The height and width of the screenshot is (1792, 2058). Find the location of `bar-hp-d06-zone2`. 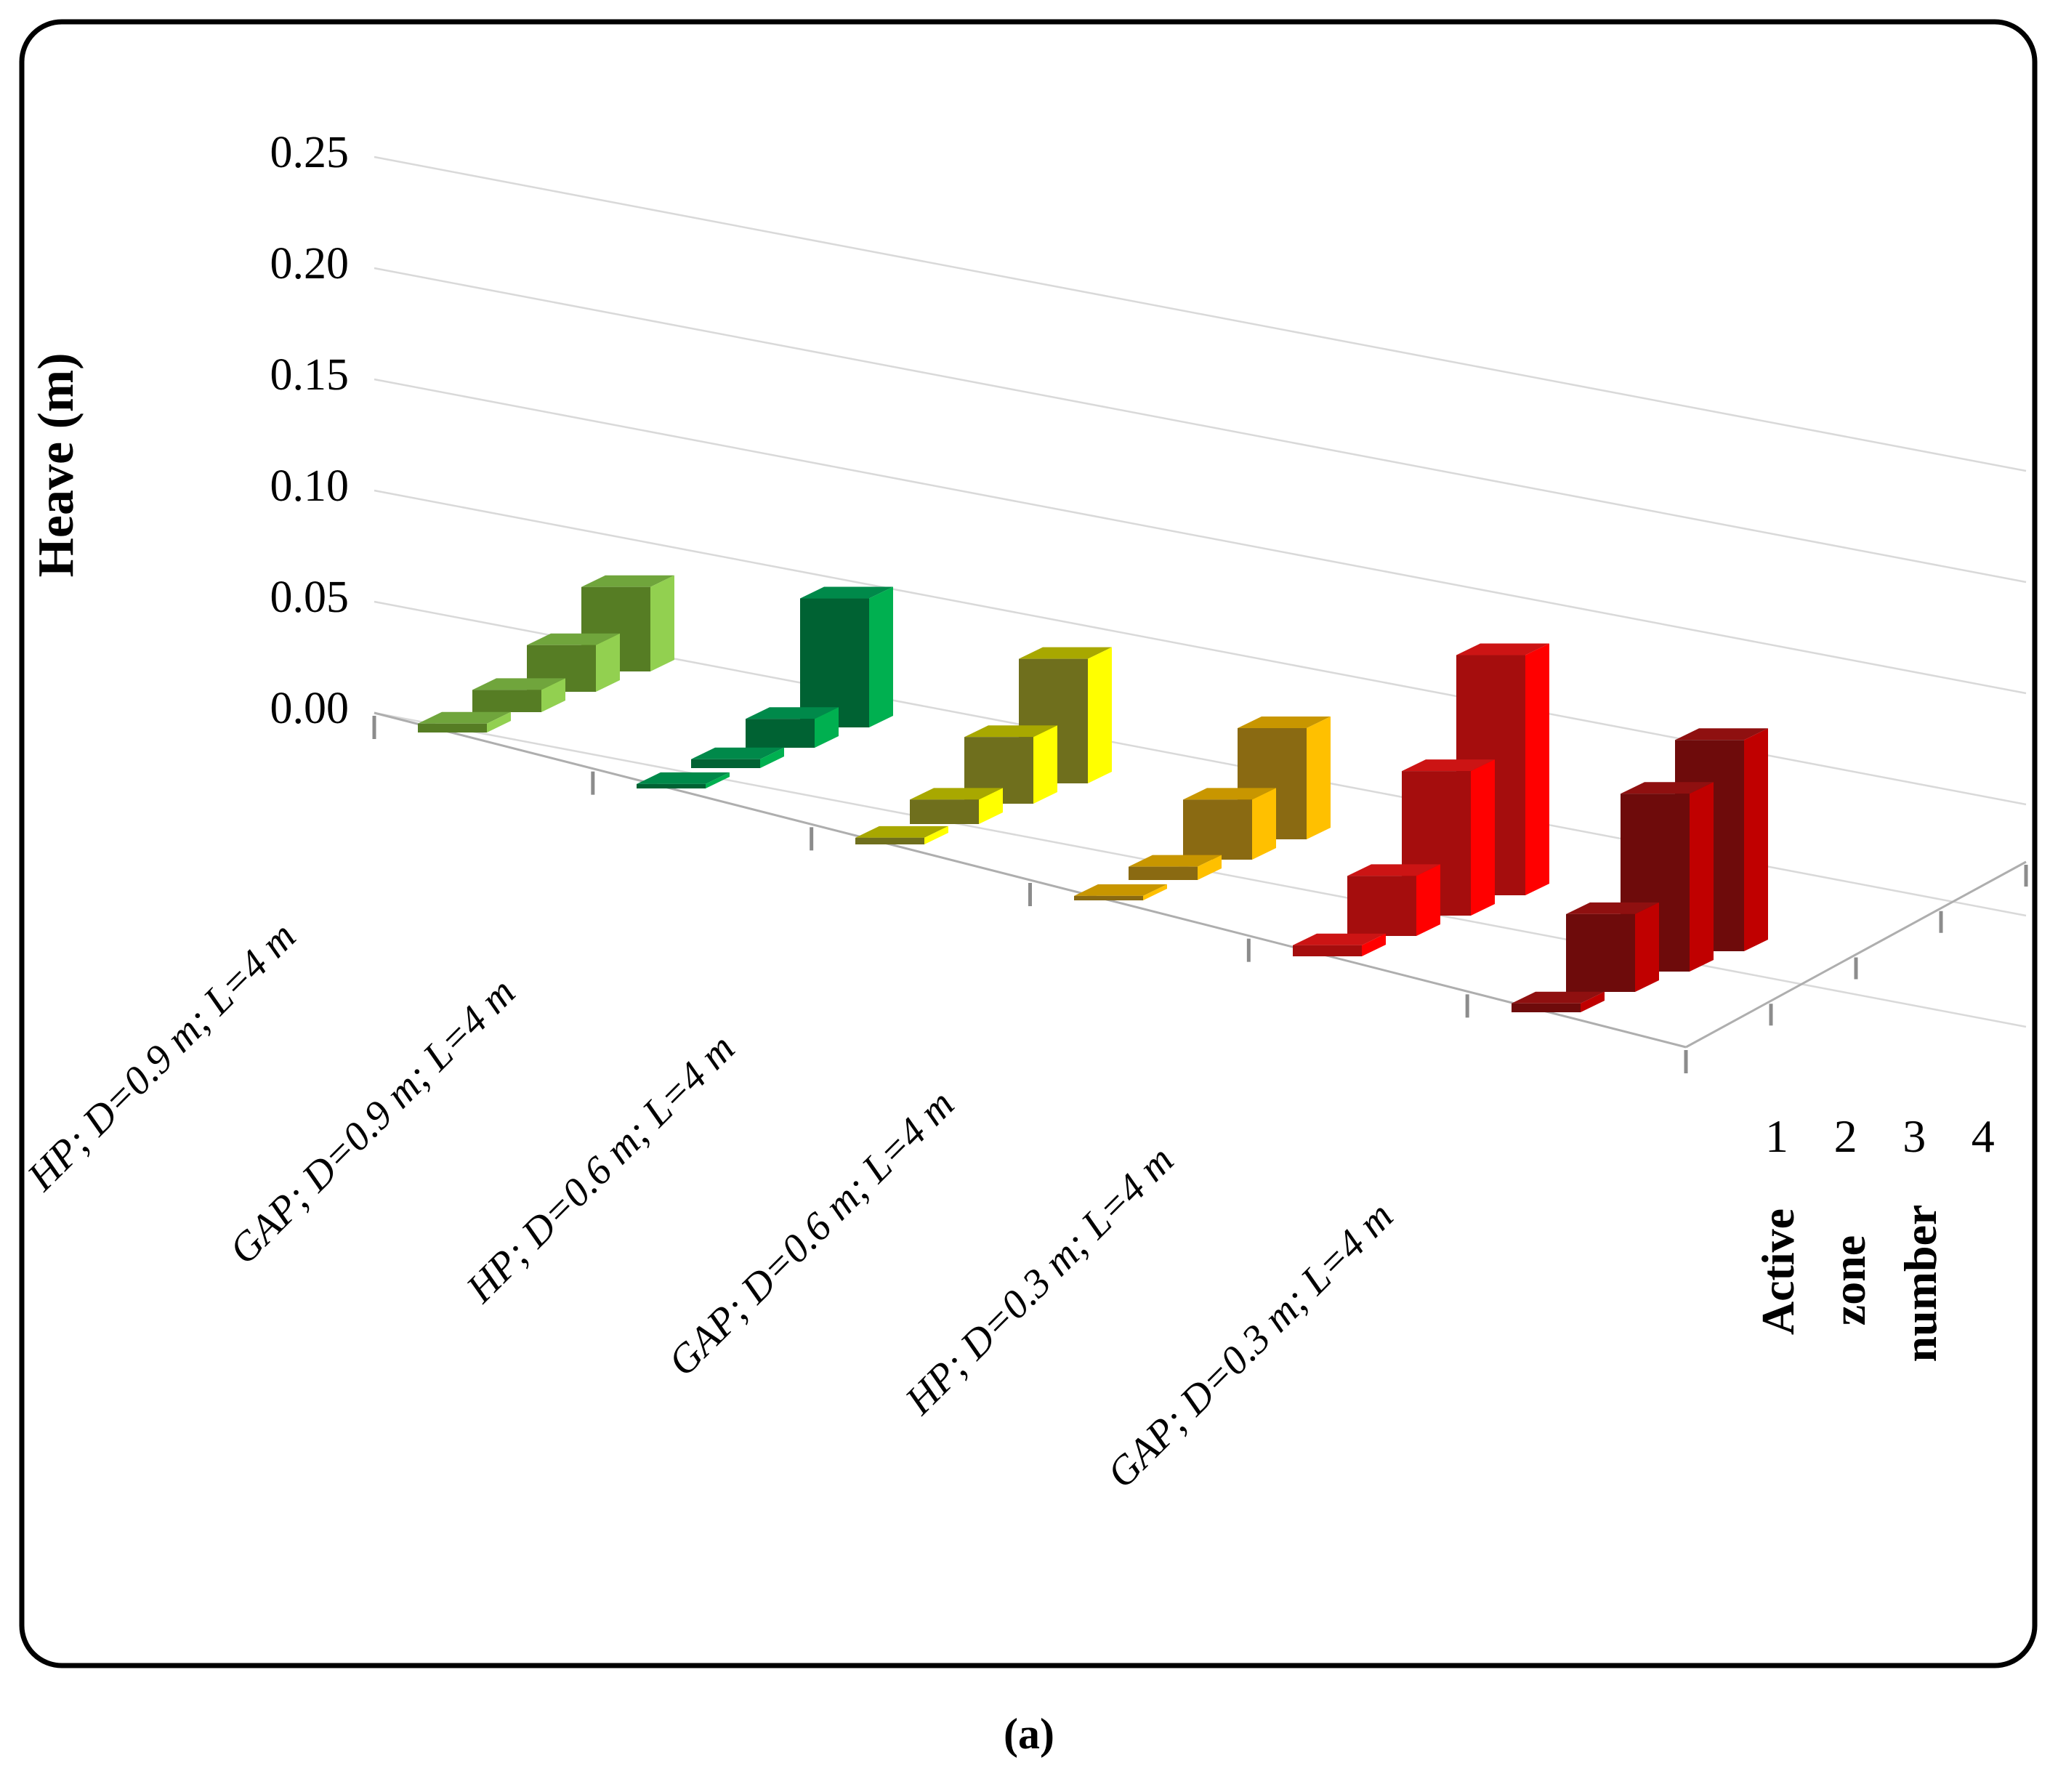

bar-hp-d06-zone2 is located at coordinates (956, 806).